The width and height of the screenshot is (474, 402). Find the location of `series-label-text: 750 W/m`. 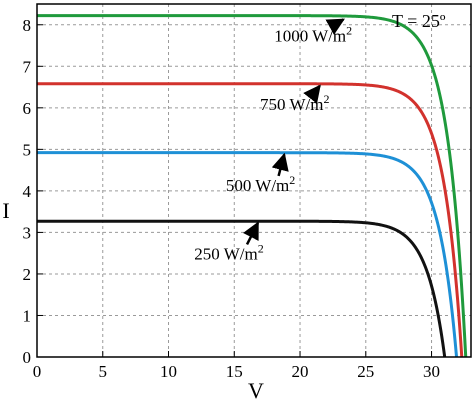

series-label-text: 750 W/m is located at coordinates (291, 104).